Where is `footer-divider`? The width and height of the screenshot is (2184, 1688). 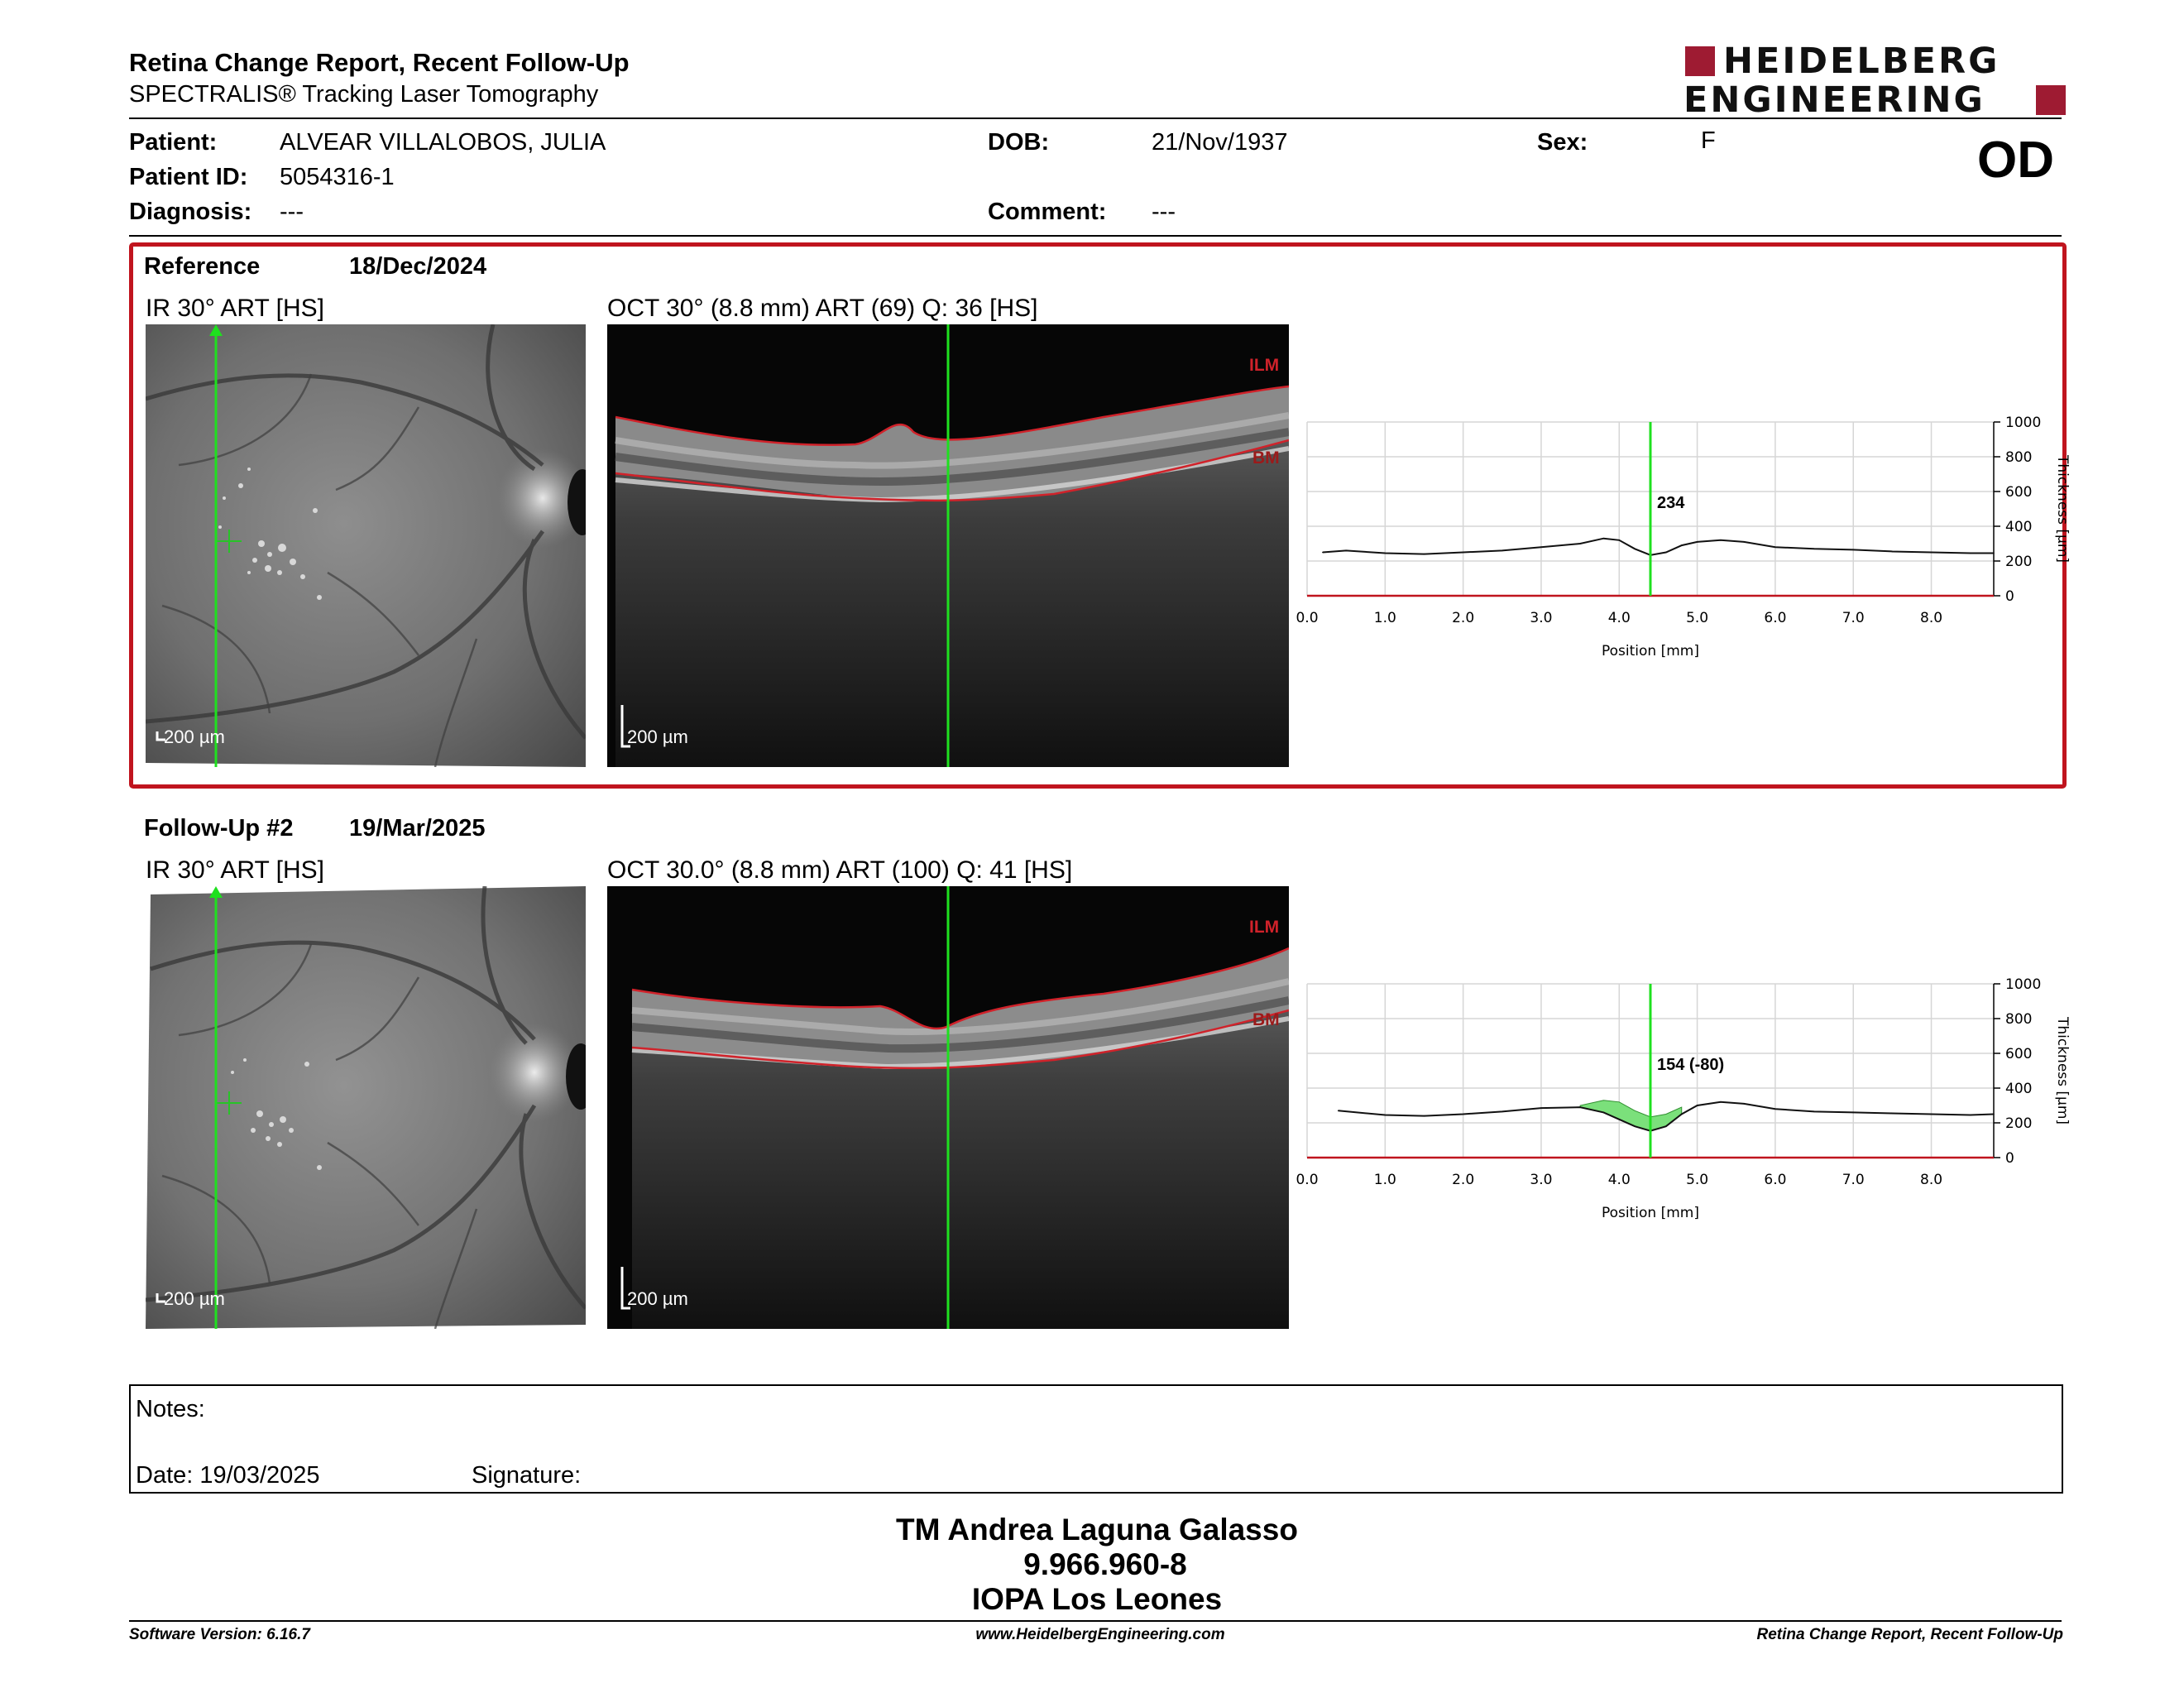
footer-divider is located at coordinates (1095, 1621).